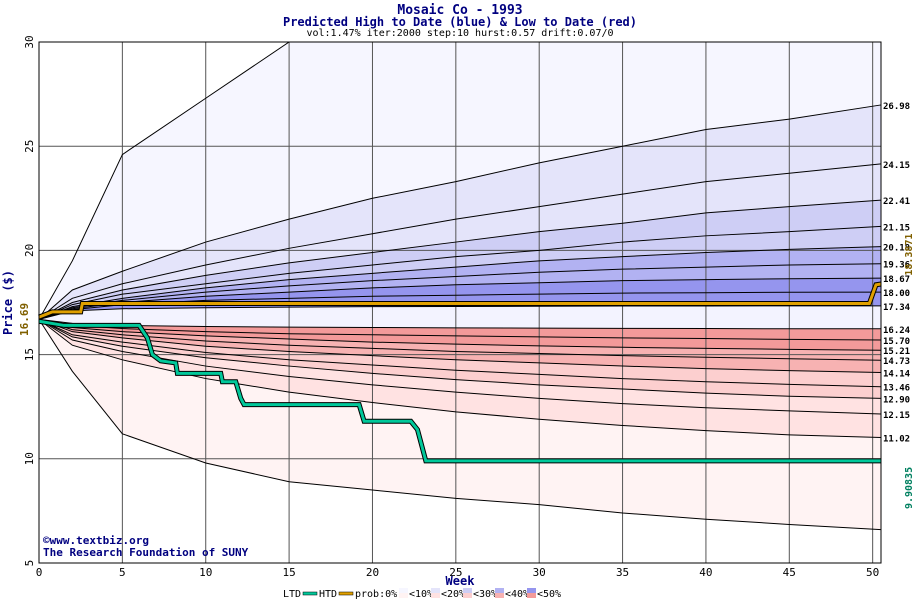 The image size is (920, 600). Describe the element at coordinates (372, 572) in the screenshot. I see `x-tick-label: 20` at that location.